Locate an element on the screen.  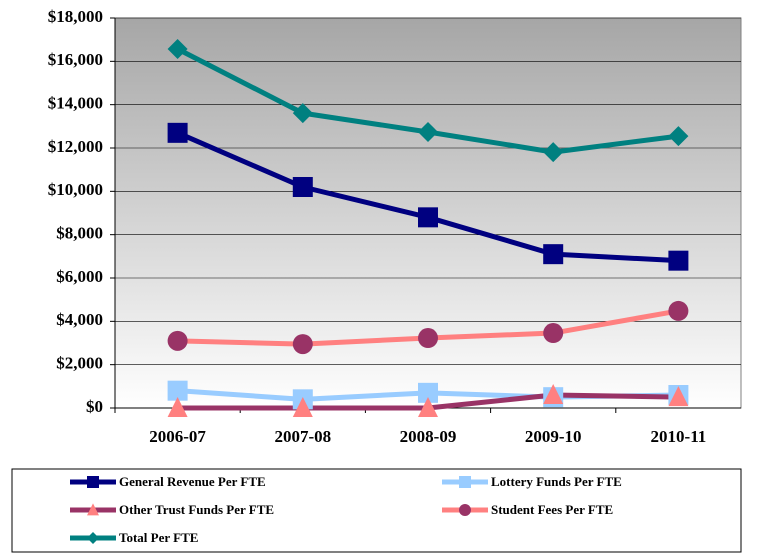
legend-label: Student Fees Per FTE is located at coordinates (552, 509).